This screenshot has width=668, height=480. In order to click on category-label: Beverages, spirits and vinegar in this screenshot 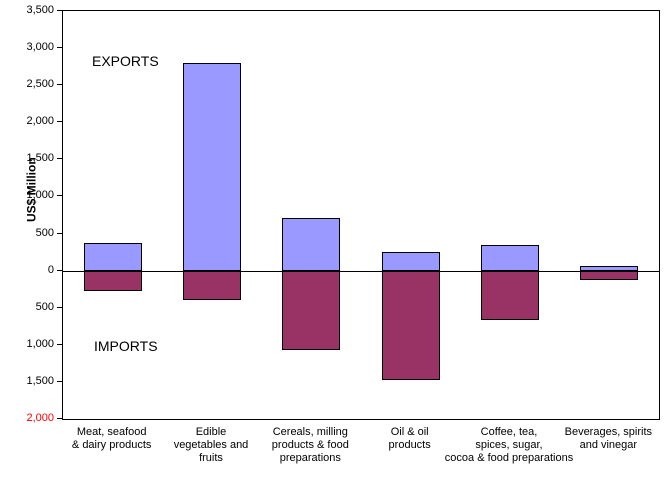, I will do `click(608, 438)`.